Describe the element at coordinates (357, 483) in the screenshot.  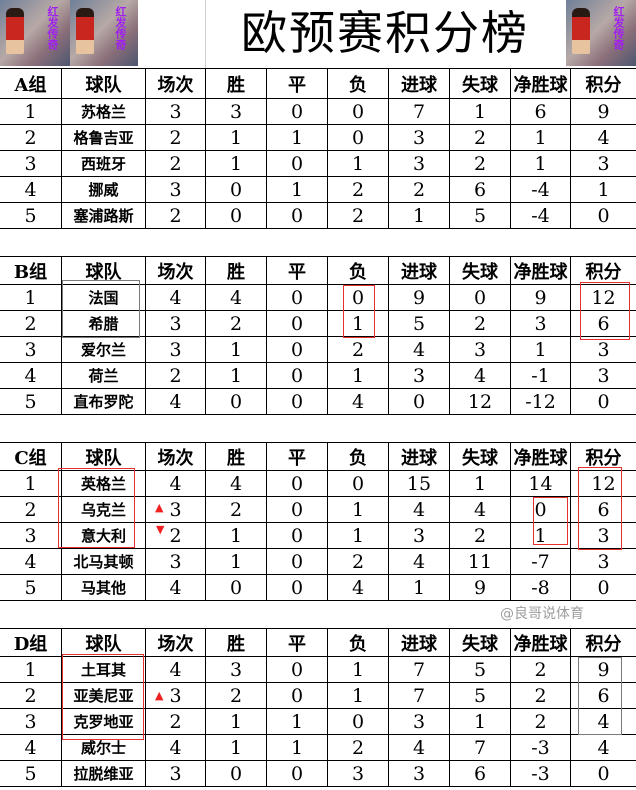
I see `cell-lost: 0` at that location.